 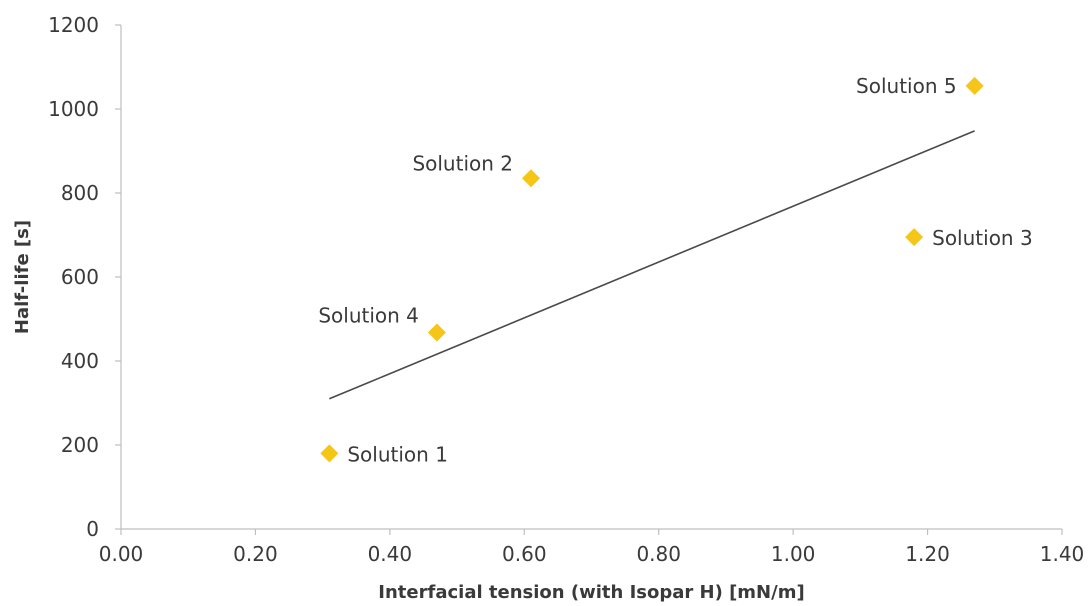 What do you see at coordinates (121, 554) in the screenshot?
I see `x-tick-label: 0.00` at bounding box center [121, 554].